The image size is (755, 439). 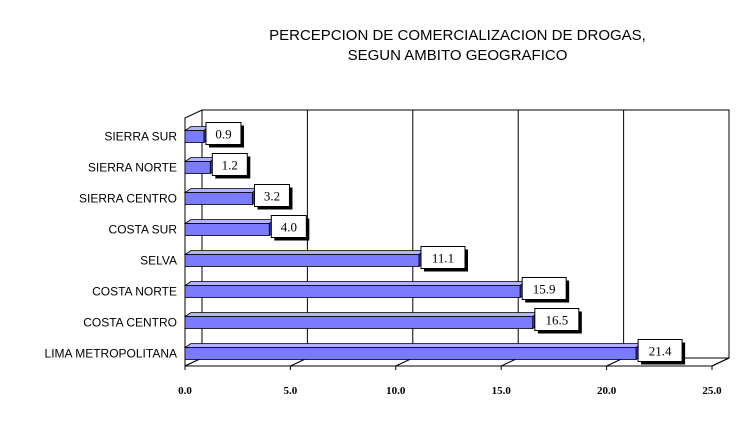 What do you see at coordinates (185, 391) in the screenshot?
I see `x-tick-label: 0.0` at bounding box center [185, 391].